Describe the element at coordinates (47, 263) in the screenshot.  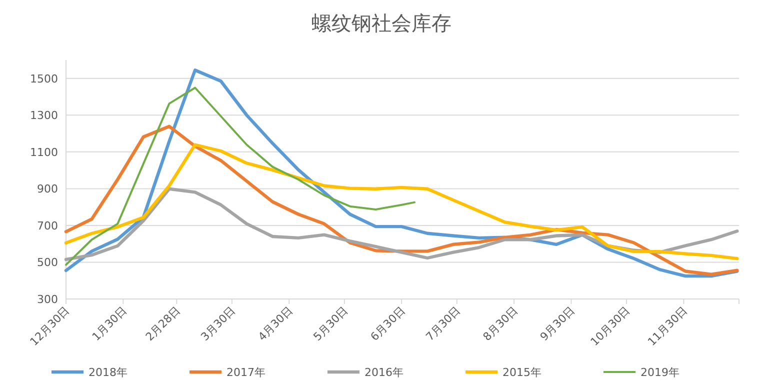
I see `y-tick-label: 500` at that location.